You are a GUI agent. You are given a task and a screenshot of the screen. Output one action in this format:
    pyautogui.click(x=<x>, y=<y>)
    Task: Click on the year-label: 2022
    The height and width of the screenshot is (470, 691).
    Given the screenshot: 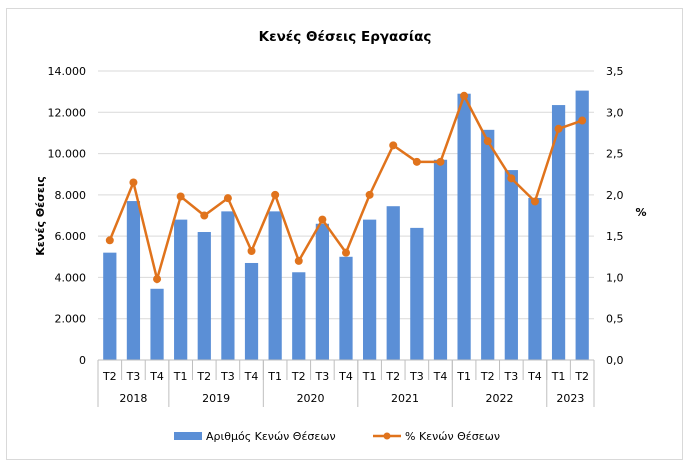 What is the action you would take?
    pyautogui.click(x=500, y=398)
    